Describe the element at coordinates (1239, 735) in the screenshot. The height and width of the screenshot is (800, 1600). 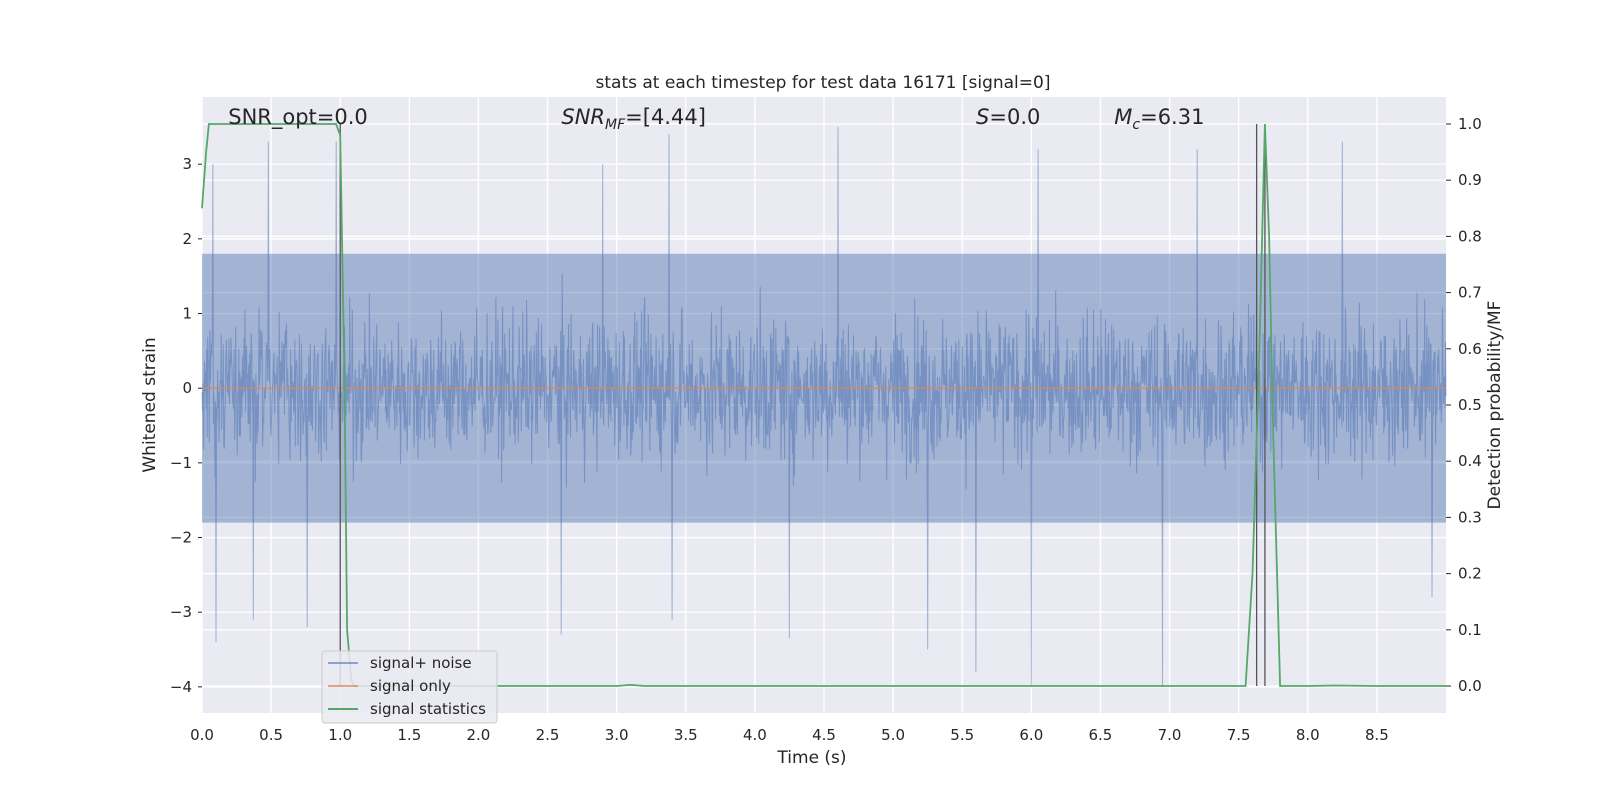
I see `x-tick-label-15: 7.5` at that location.